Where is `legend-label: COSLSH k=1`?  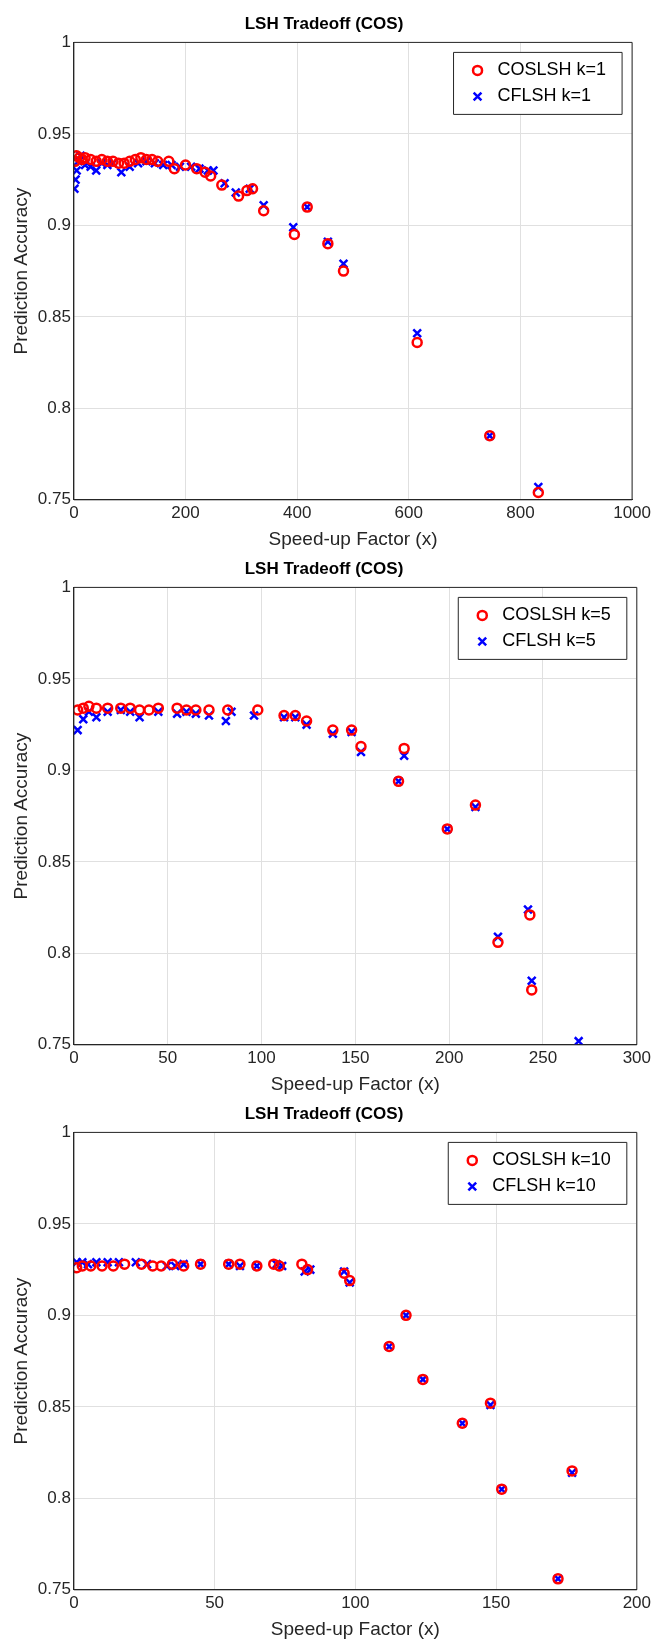 legend-label: COSLSH k=1 is located at coordinates (552, 69).